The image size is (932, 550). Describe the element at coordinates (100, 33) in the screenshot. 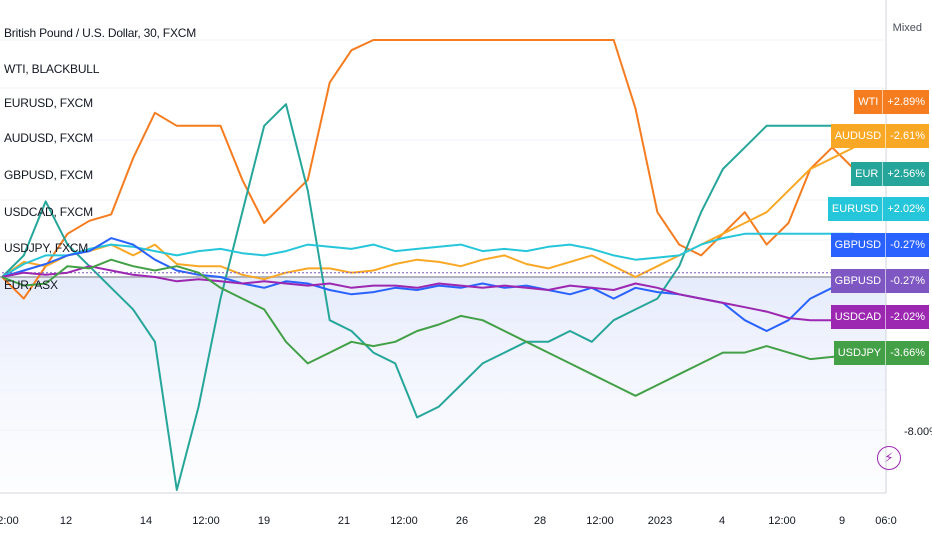

I see `chart-title: British Pound / U.S. Dollar, 30, FXCM` at that location.